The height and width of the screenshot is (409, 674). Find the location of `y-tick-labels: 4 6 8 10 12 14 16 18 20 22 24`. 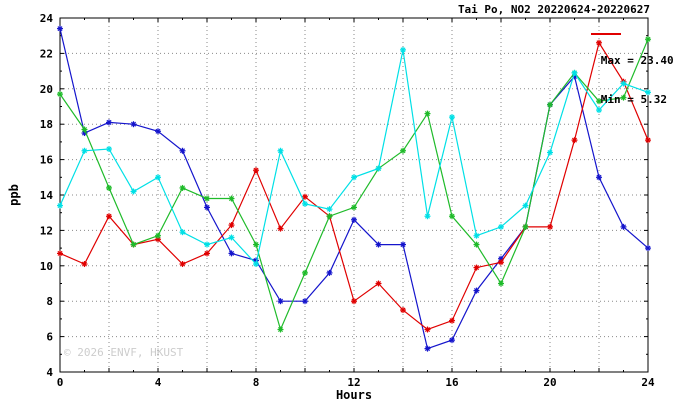

y-tick-labels: 4 6 8 10 12 14 16 18 20 22 24 is located at coordinates (47, 195).